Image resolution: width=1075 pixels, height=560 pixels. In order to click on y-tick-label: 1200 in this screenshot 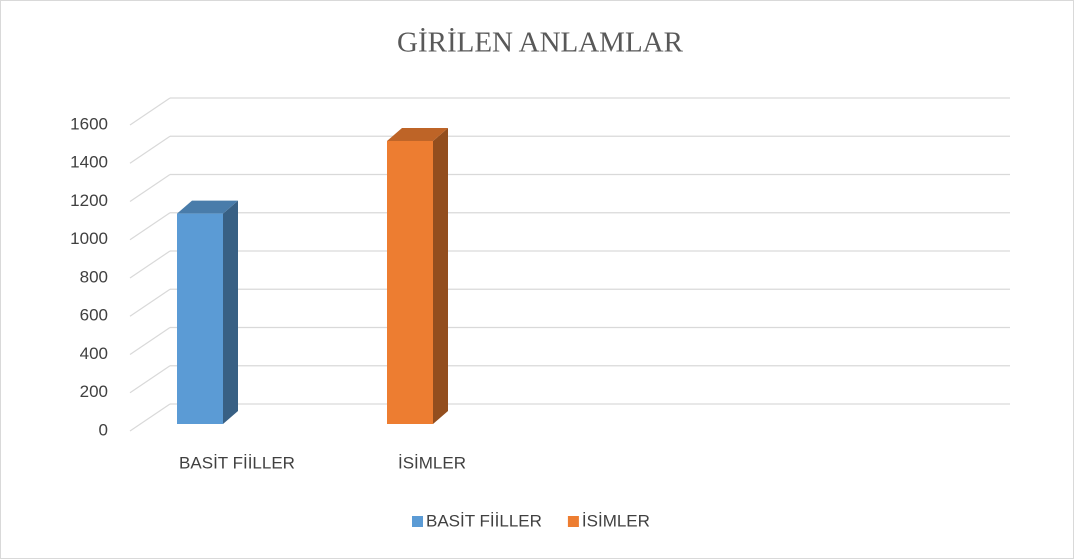, I will do `click(89, 200)`.